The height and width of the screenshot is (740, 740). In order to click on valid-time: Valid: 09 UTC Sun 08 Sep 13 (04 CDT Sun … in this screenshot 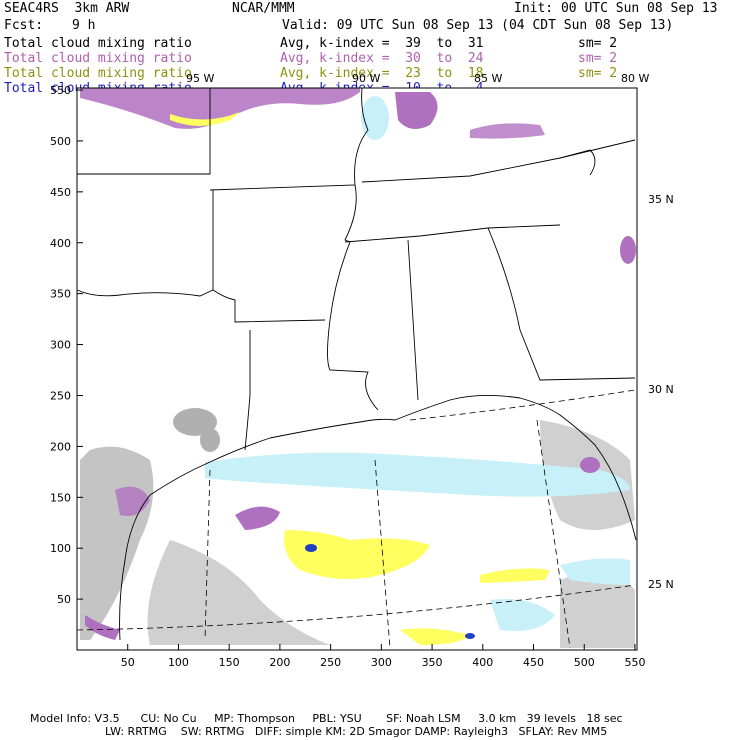, I will do `click(478, 25)`.